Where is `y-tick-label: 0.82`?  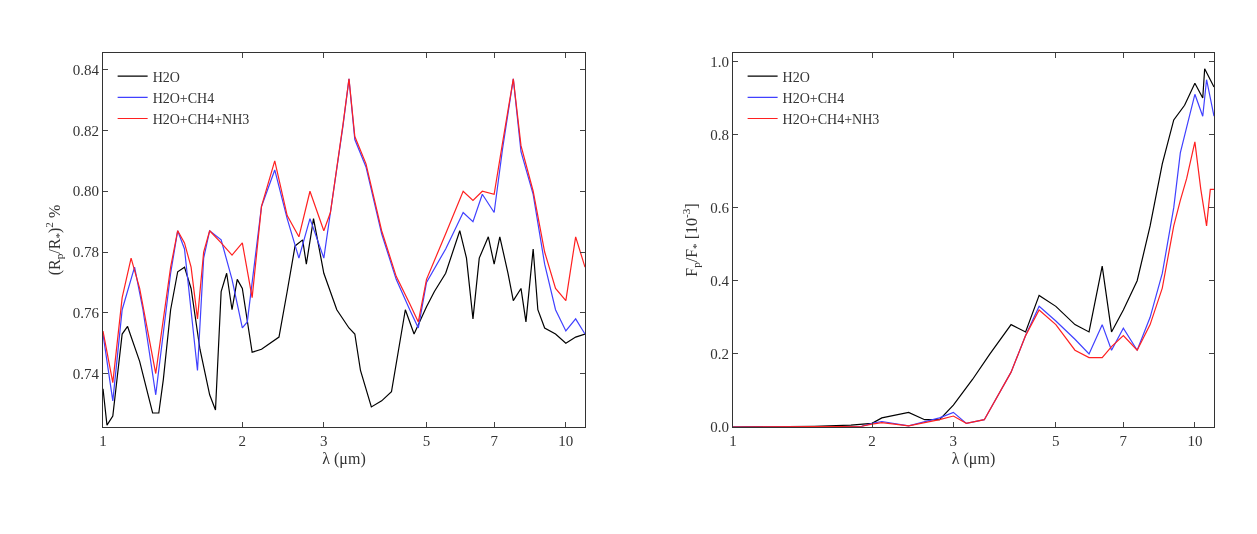
y-tick-label: 0.82 is located at coordinates (85, 130).